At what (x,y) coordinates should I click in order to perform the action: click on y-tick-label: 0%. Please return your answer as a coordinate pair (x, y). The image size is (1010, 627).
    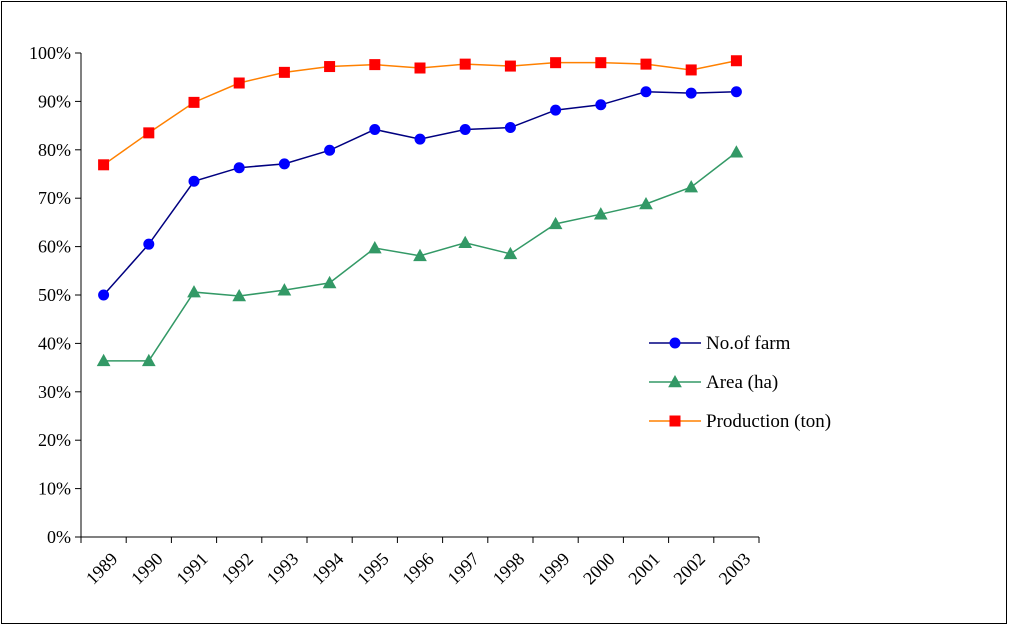
    Looking at the image, I should click on (59, 537).